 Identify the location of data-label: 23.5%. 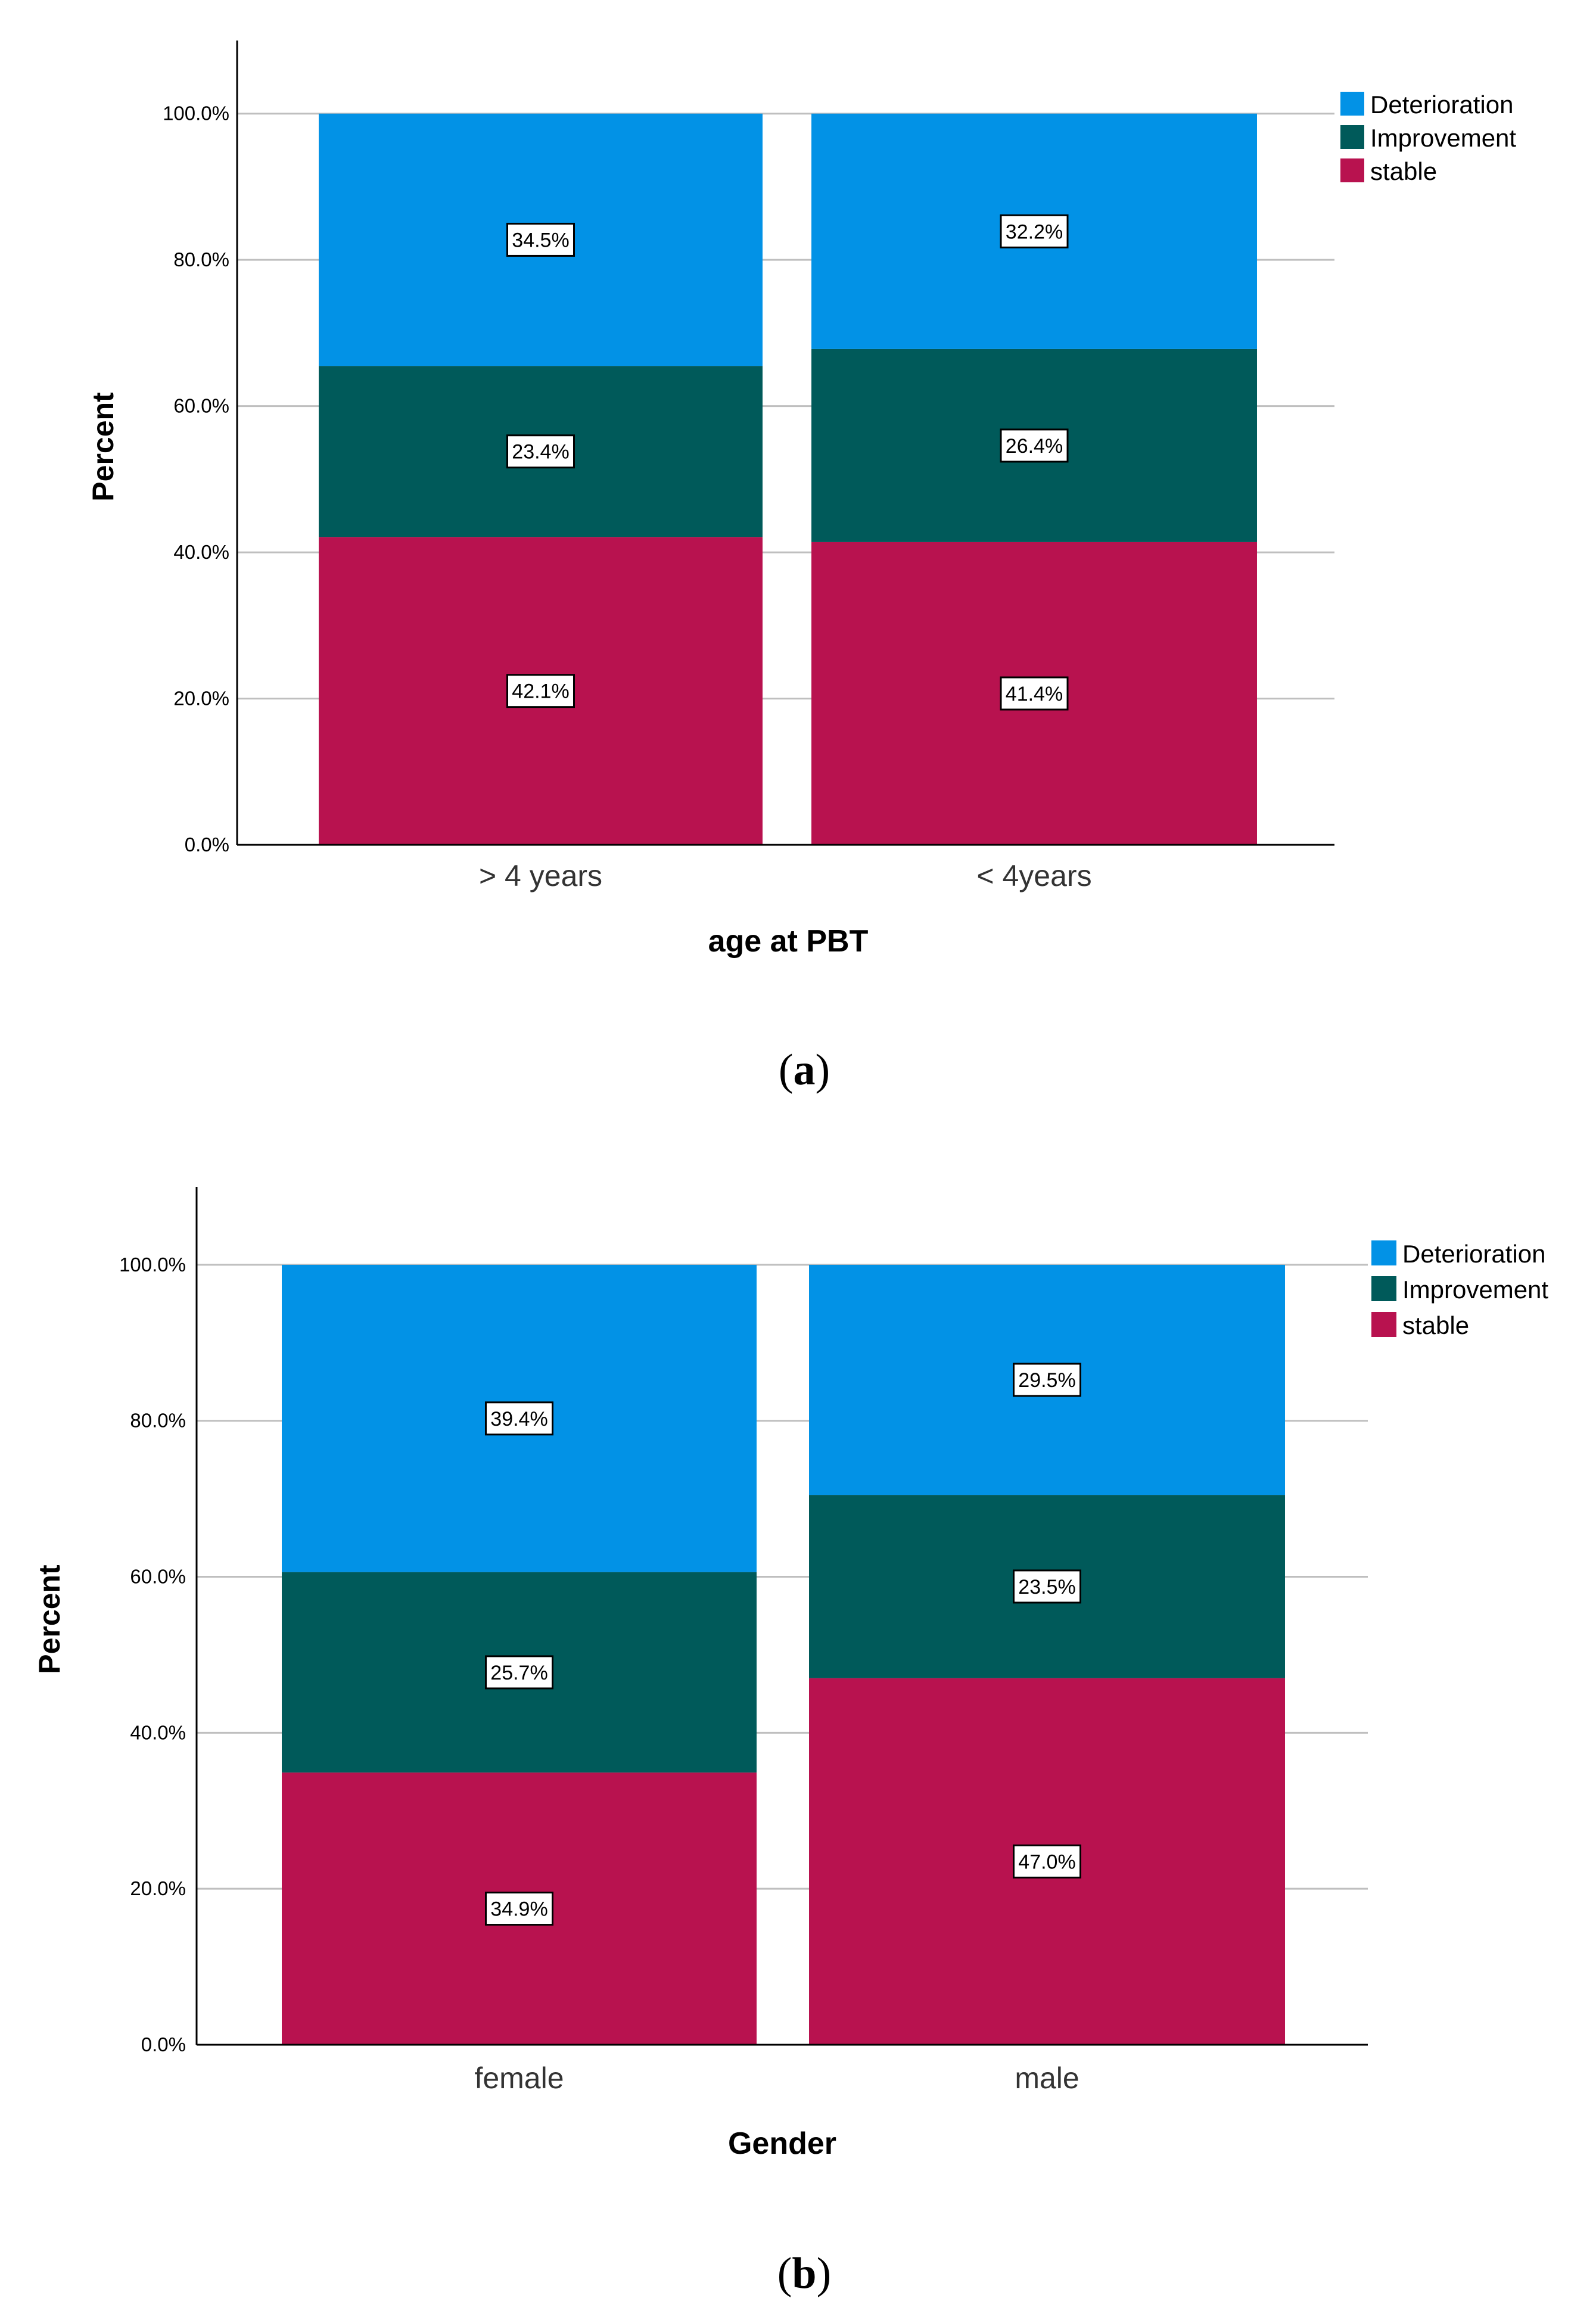
(1046, 1587).